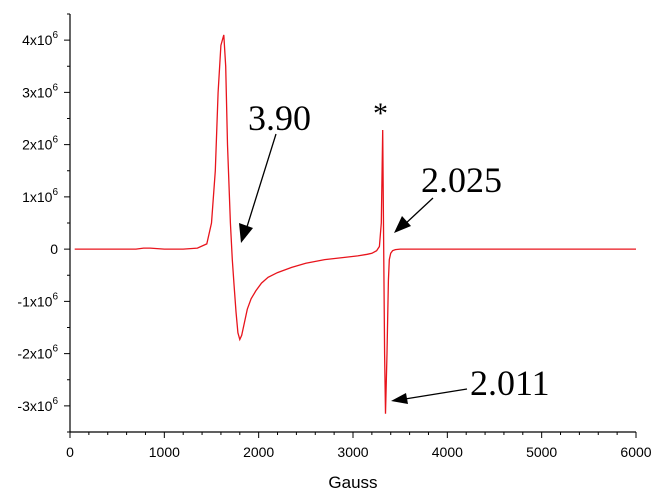  Describe the element at coordinates (40, 39) in the screenshot. I see `y-tick-label: 4x10⁶` at that location.